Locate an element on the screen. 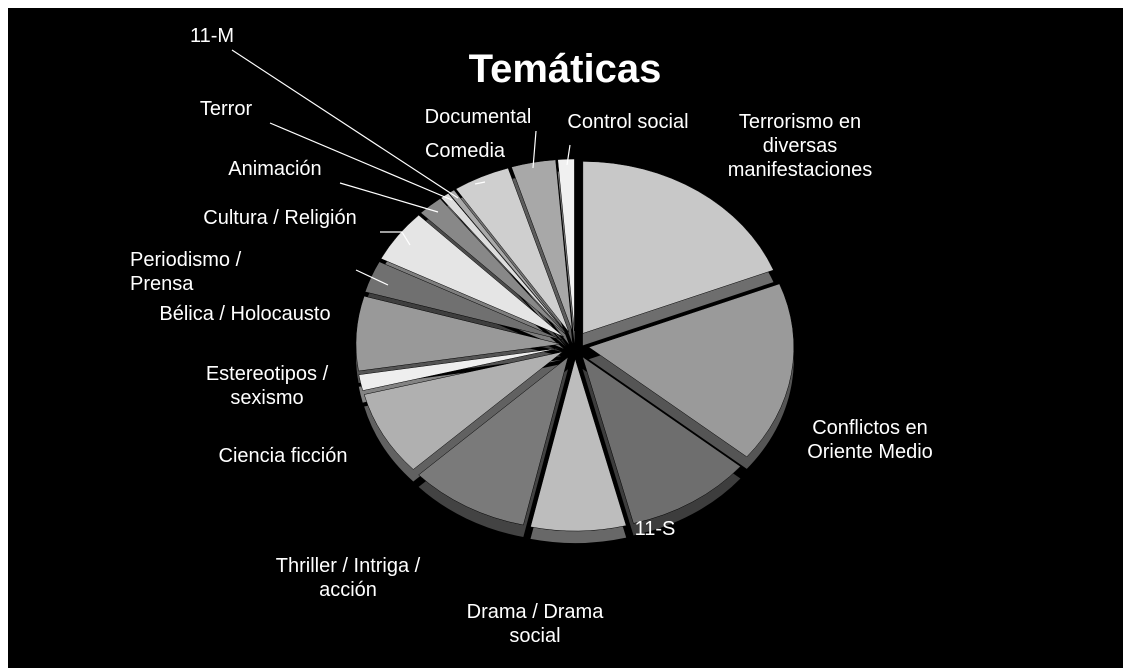 Image resolution: width=1131 pixels, height=668 pixels. slice-label: Terror is located at coordinates (226, 109).